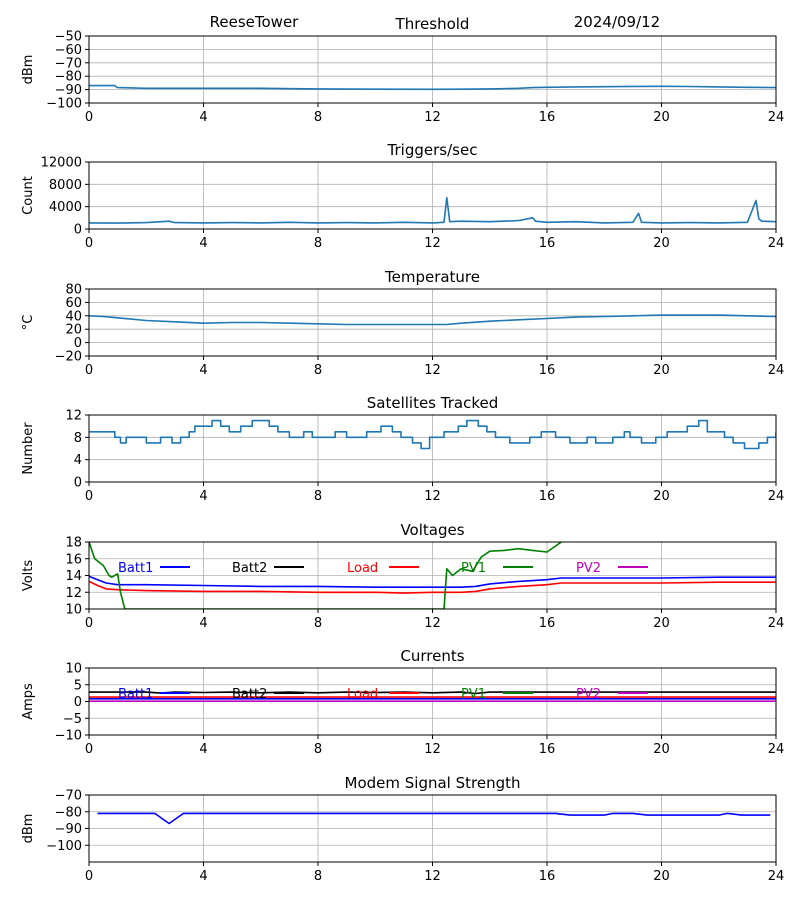 This screenshot has height=900, width=800. What do you see at coordinates (68, 812) in the screenshot?
I see `y-tick-label: −80` at bounding box center [68, 812].